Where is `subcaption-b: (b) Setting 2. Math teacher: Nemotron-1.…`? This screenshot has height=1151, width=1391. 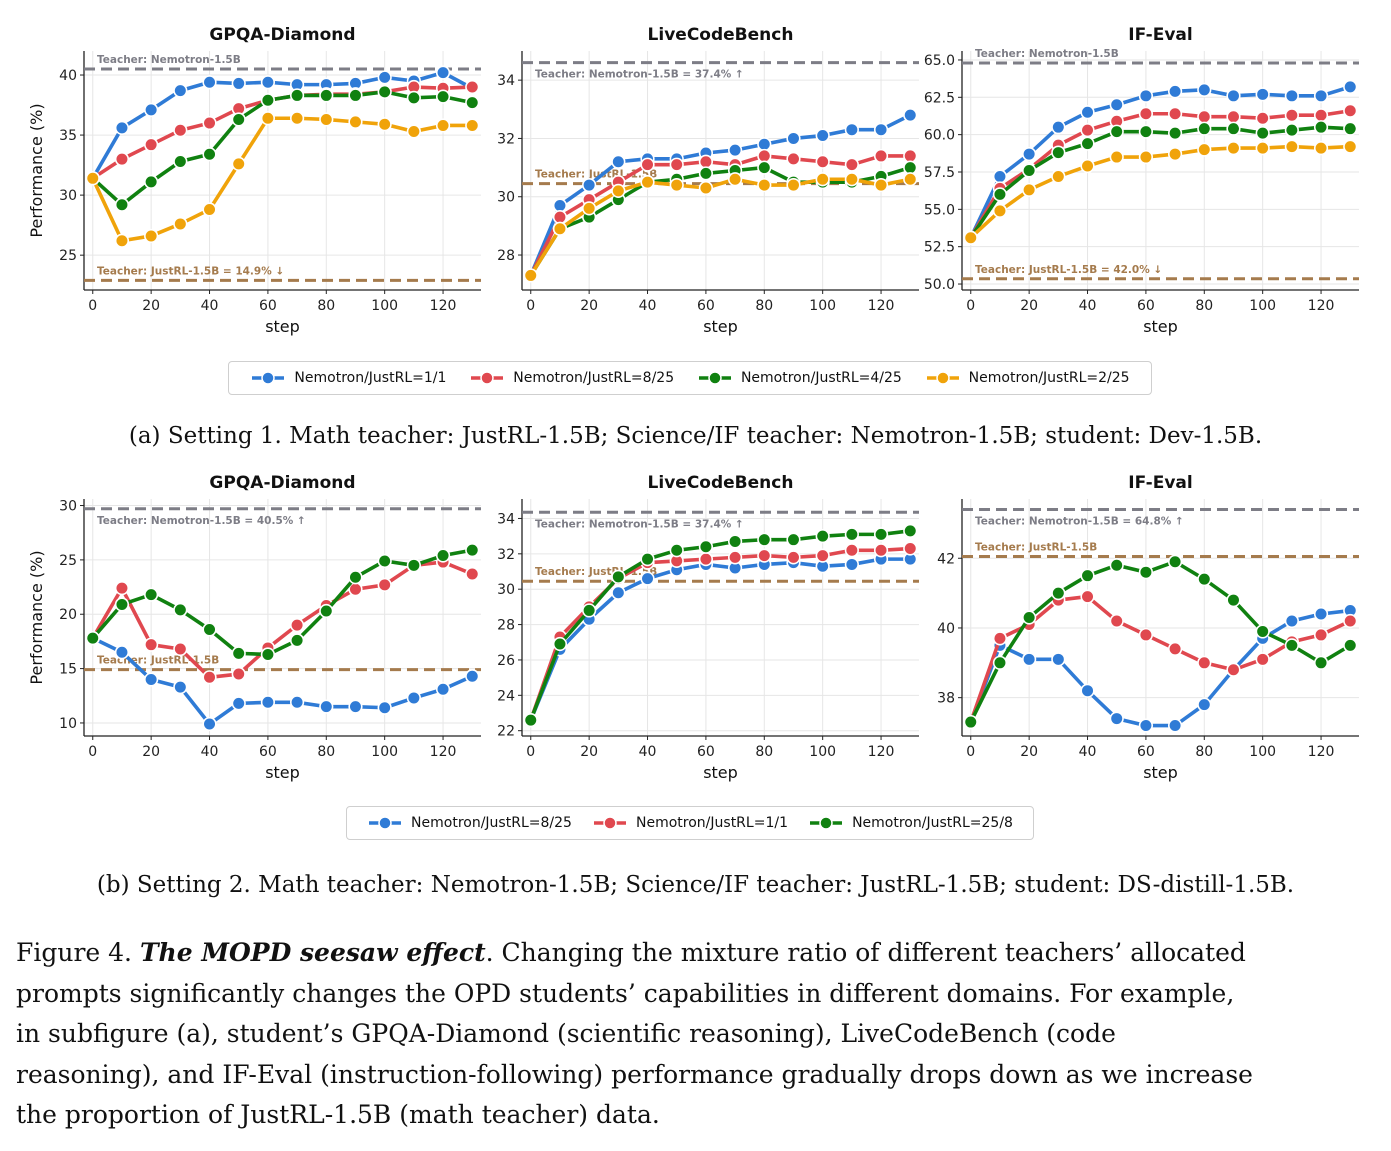 subcaption-b: (b) Setting 2. Math teacher: Nemotron-1.… is located at coordinates (695, 885).